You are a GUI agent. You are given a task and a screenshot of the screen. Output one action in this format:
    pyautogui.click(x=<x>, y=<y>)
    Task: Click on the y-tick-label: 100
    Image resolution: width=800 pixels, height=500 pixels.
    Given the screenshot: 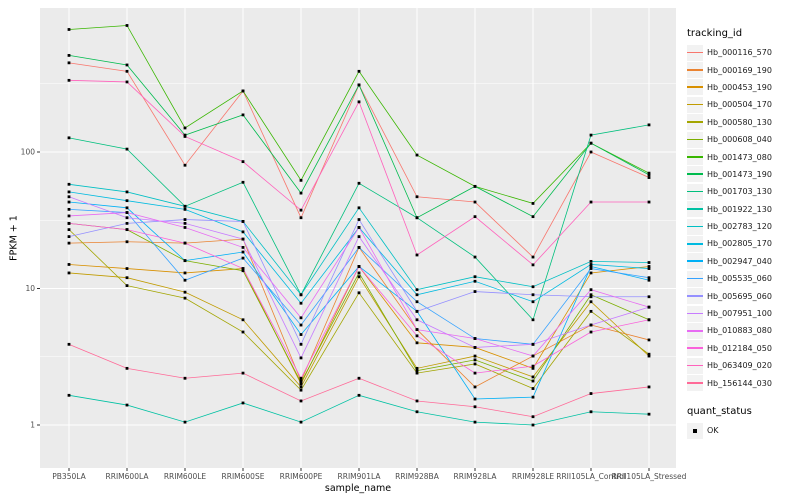 What is the action you would take?
    pyautogui.click(x=28, y=152)
    